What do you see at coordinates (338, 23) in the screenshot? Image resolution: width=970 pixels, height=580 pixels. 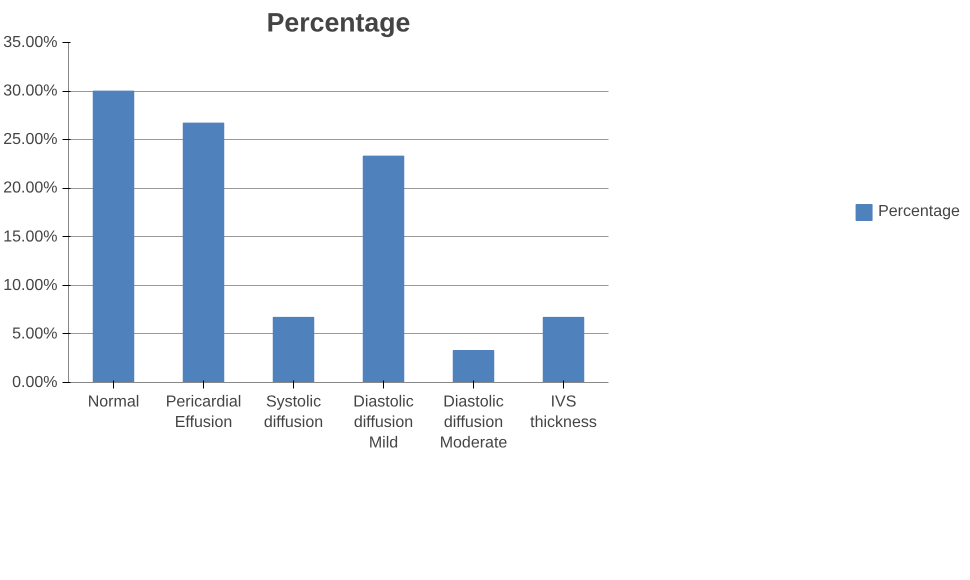 I see `chart-title: Percentage` at bounding box center [338, 23].